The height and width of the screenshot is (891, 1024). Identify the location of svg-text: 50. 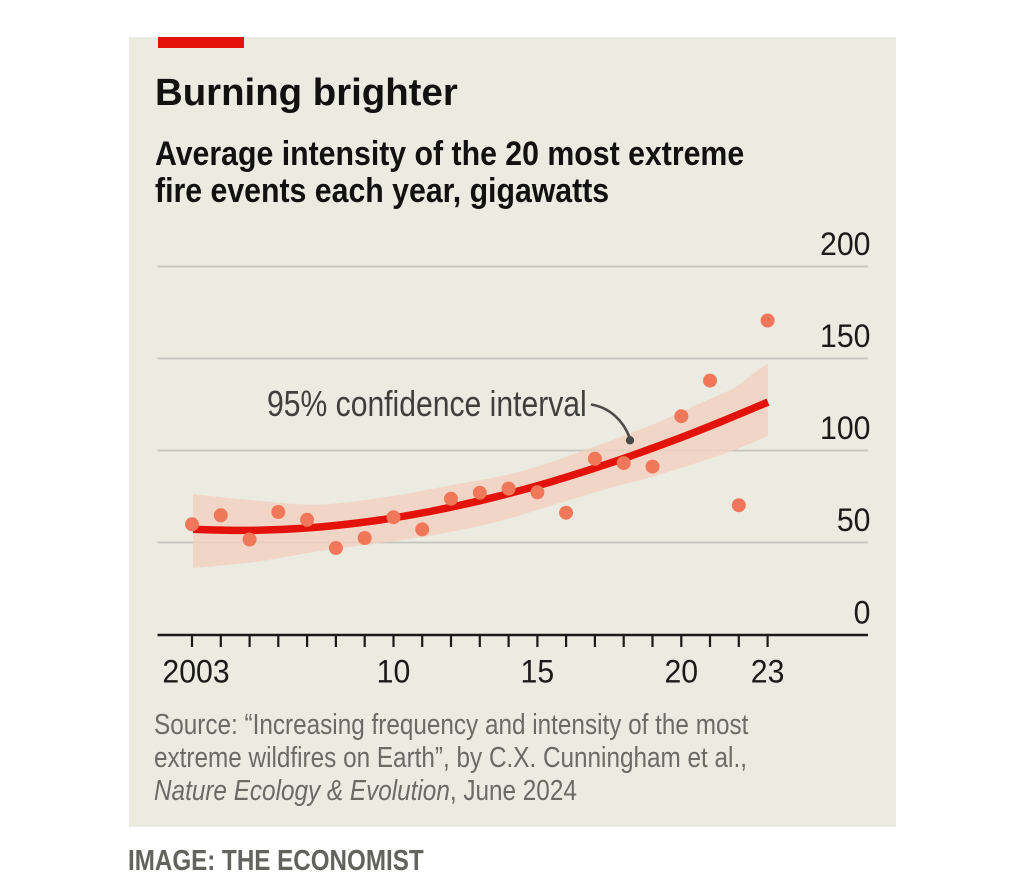
(854, 520).